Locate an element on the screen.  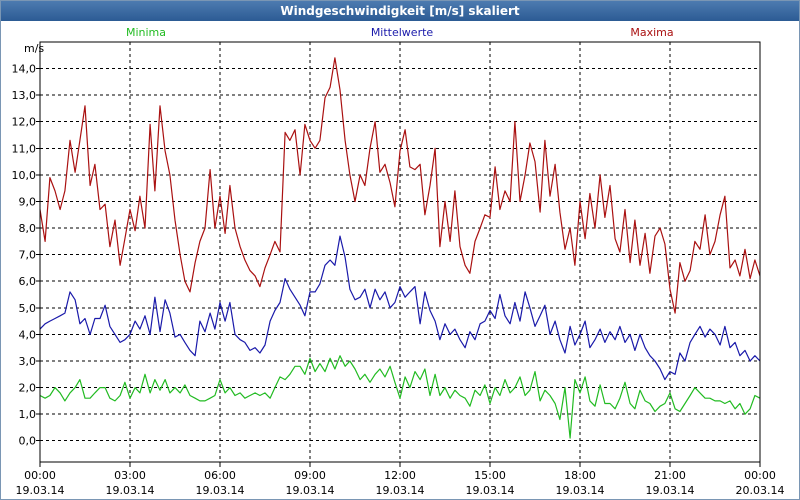
y-tick-label: 1,0 is located at coordinates (28, 414).